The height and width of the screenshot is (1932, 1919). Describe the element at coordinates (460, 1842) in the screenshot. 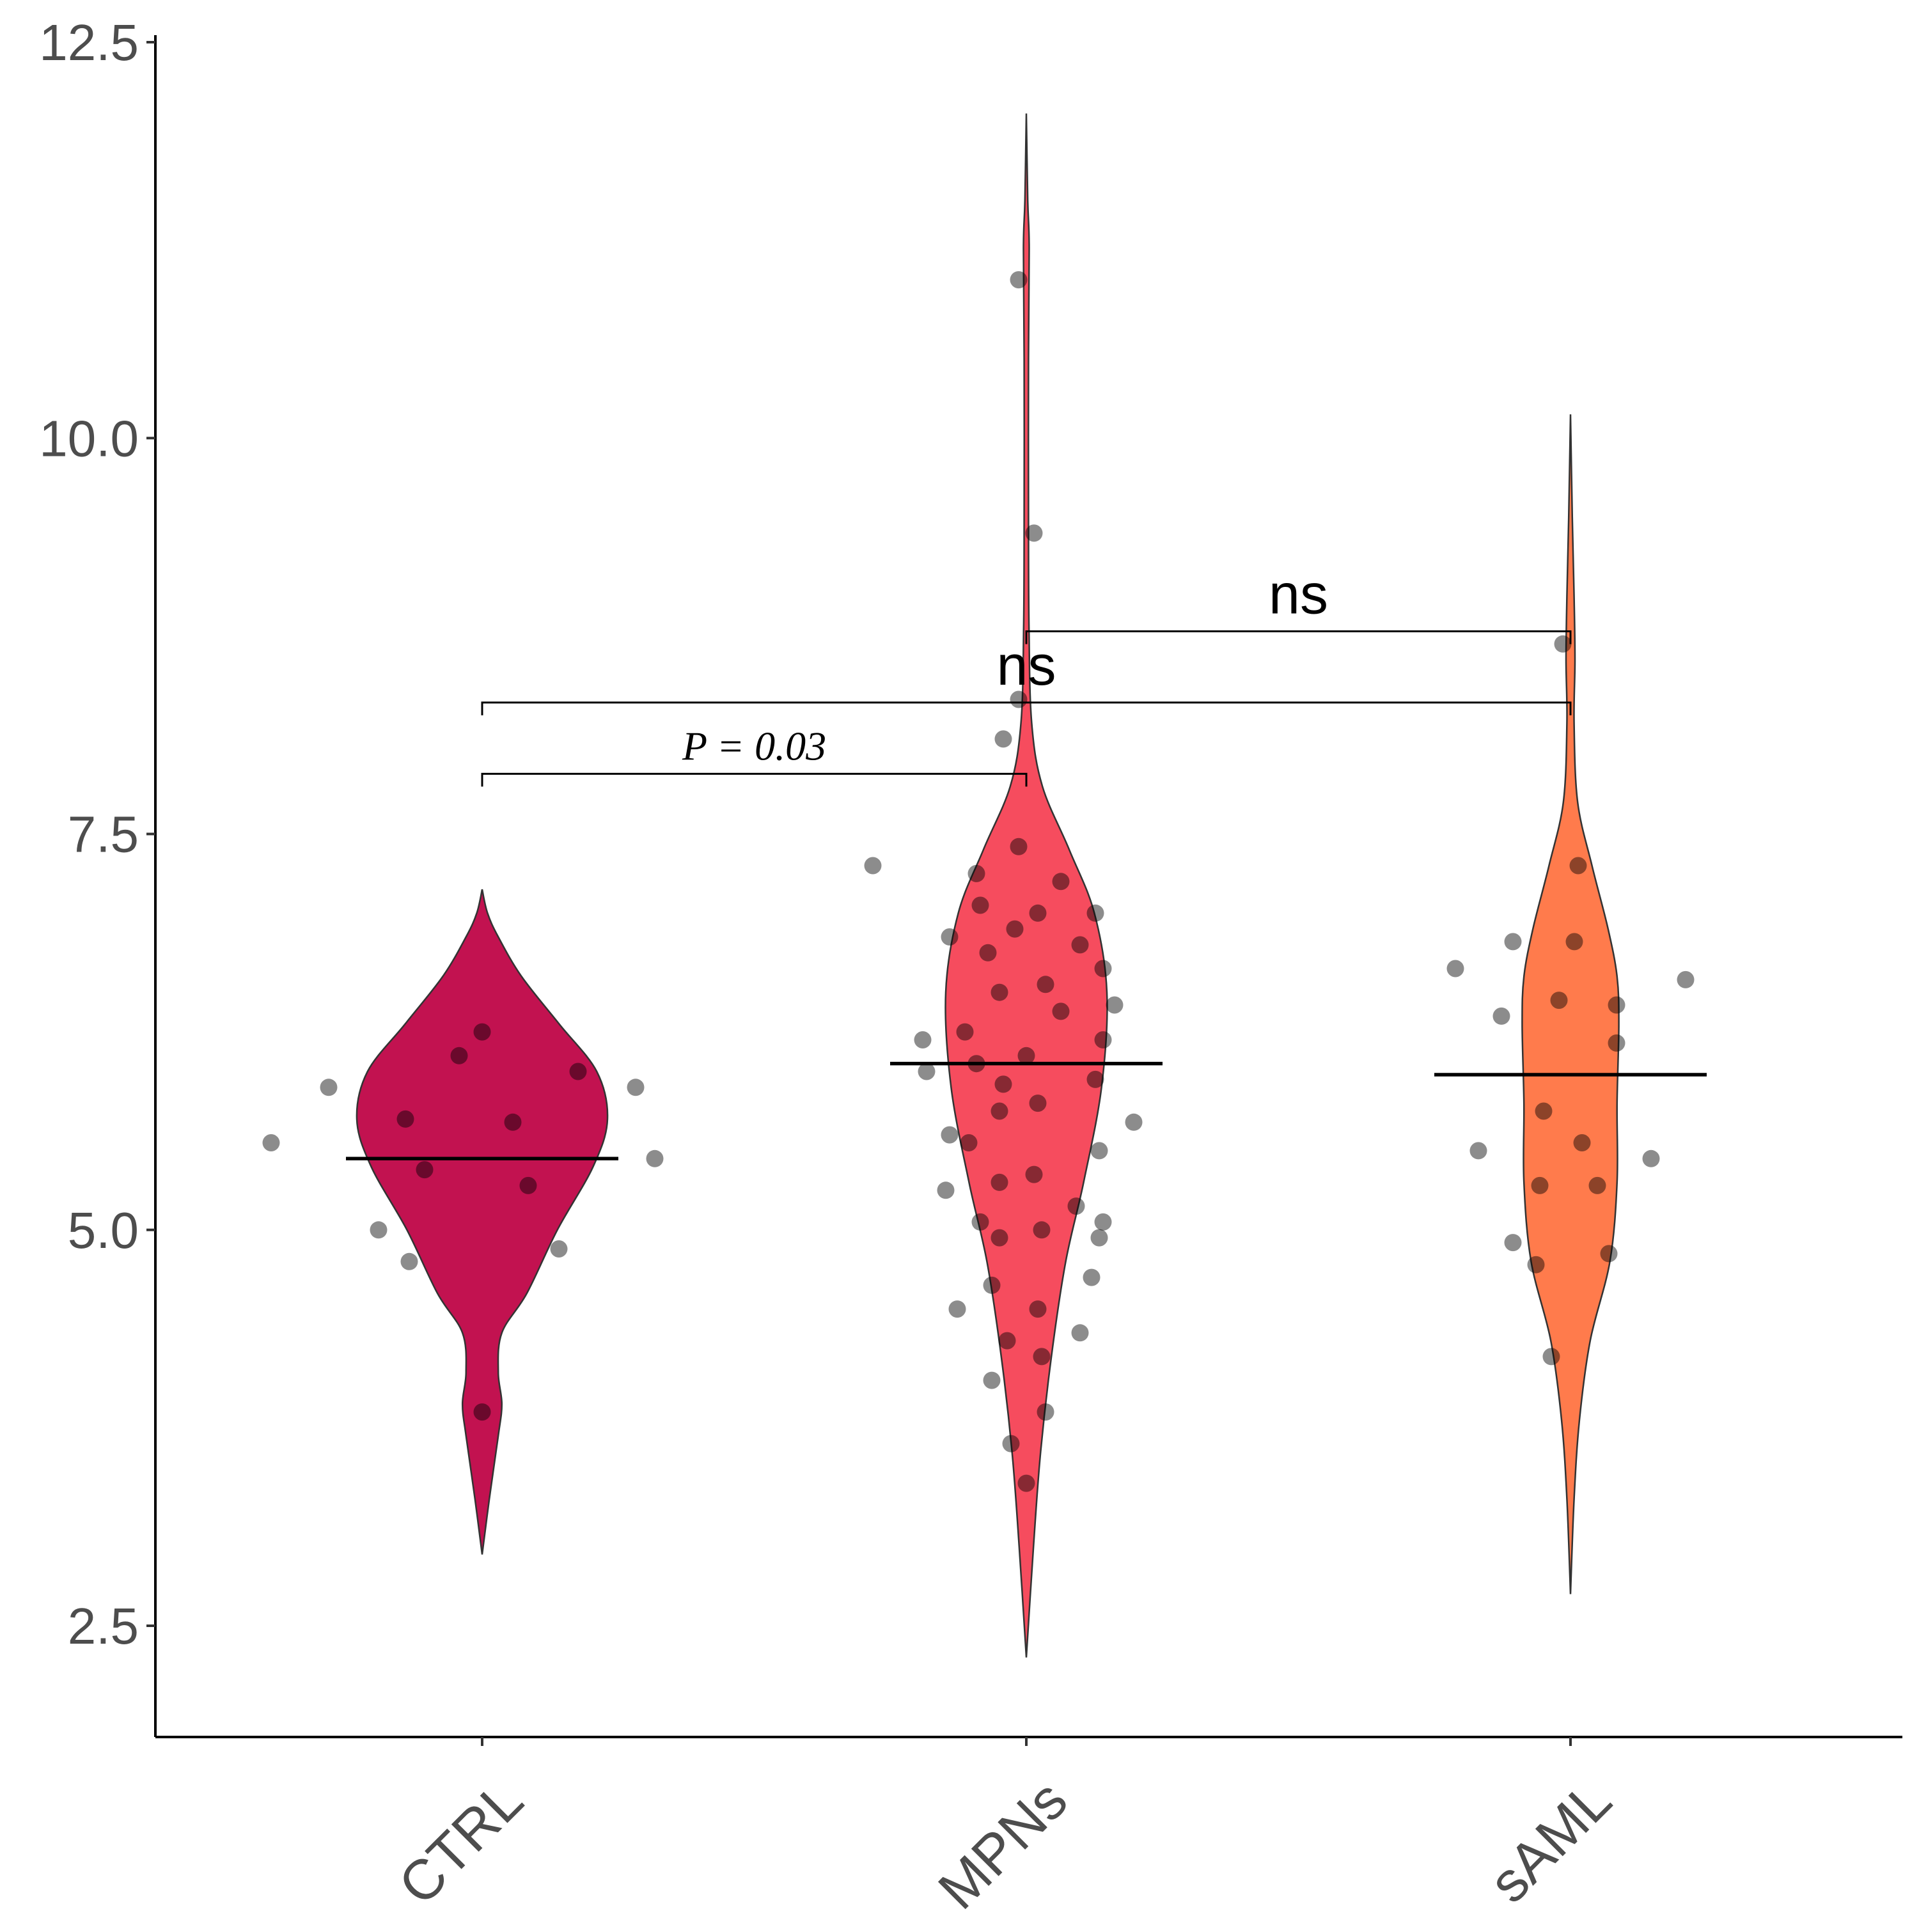

I see `x-tick-label-ctrl: CTRL` at that location.